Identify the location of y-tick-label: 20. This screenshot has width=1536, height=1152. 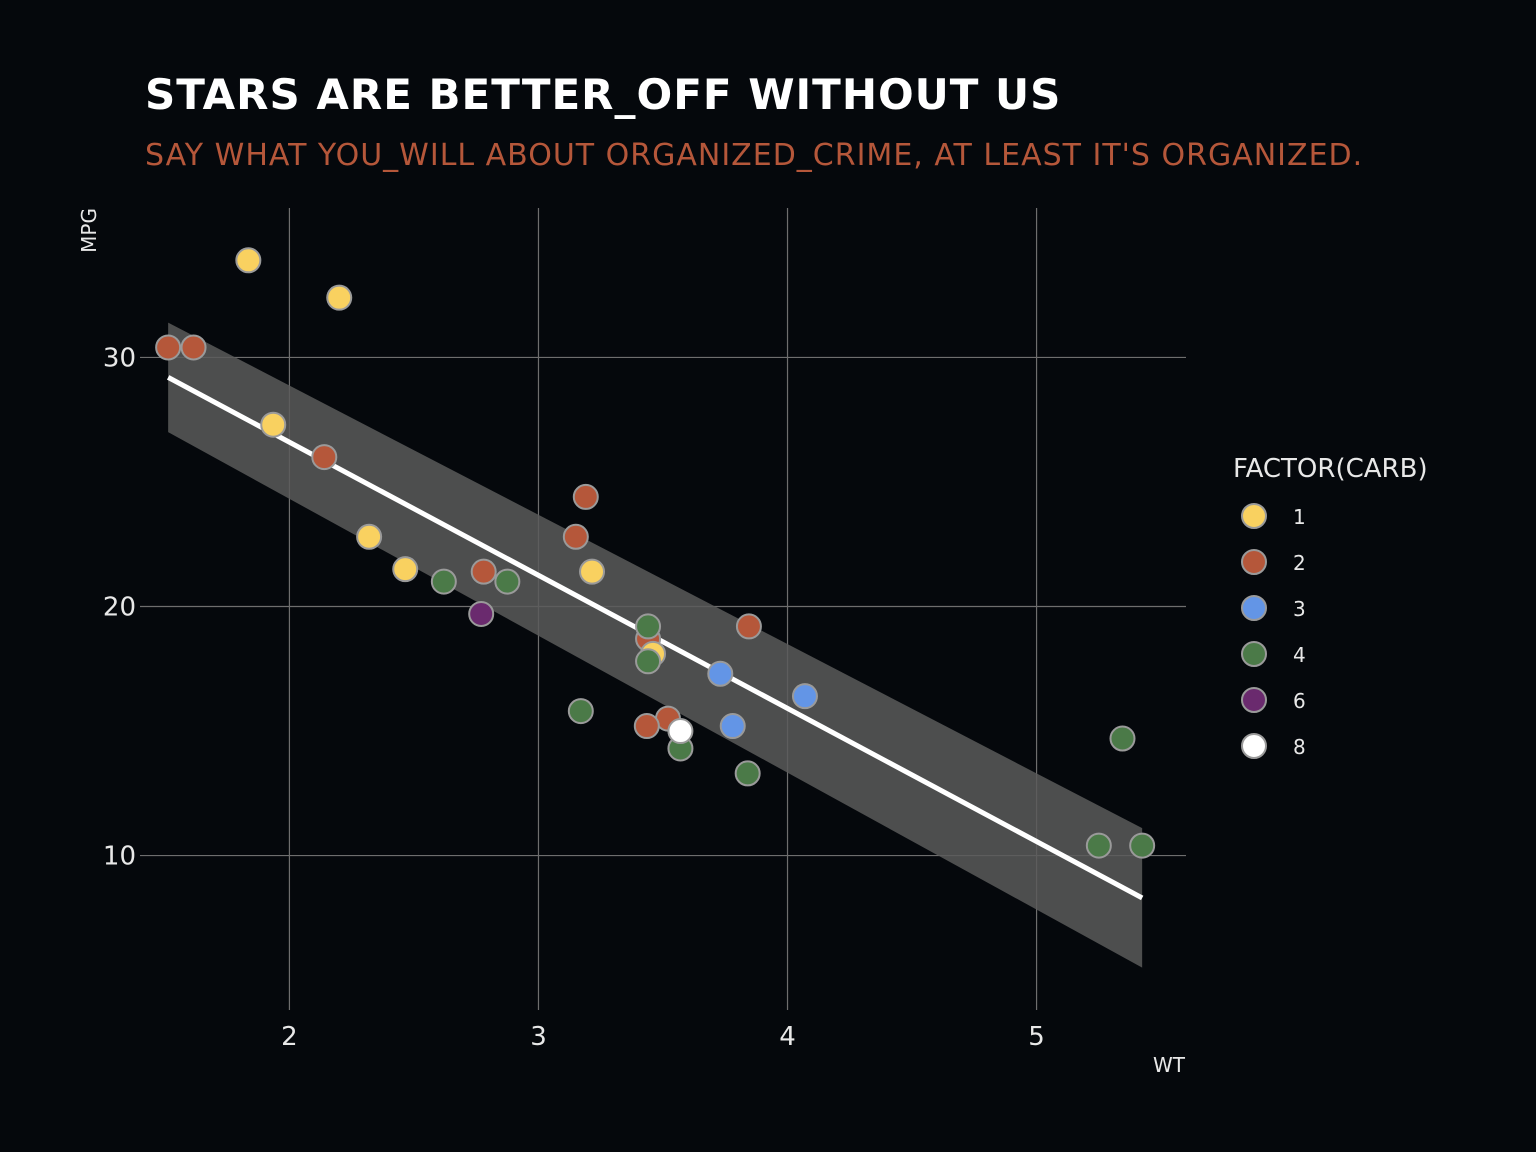
(119, 608).